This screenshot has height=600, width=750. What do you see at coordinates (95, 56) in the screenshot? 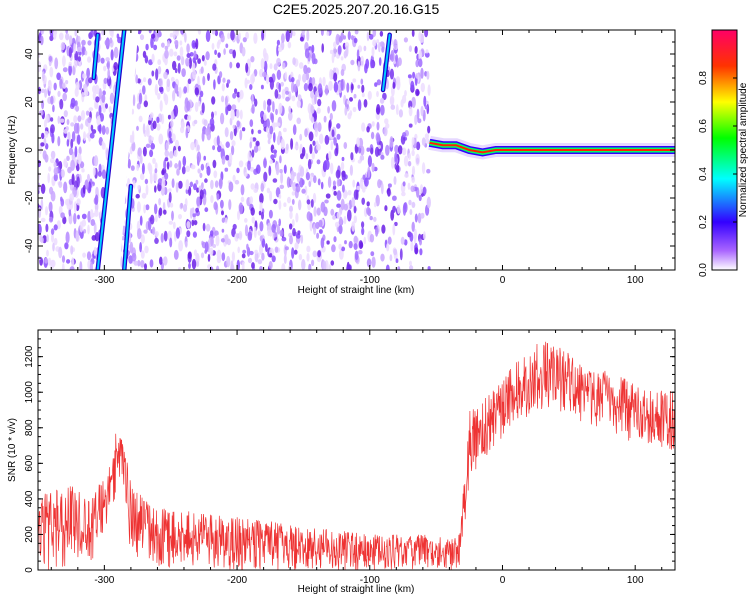
I see `spectrogram-streak-core` at bounding box center [95, 56].